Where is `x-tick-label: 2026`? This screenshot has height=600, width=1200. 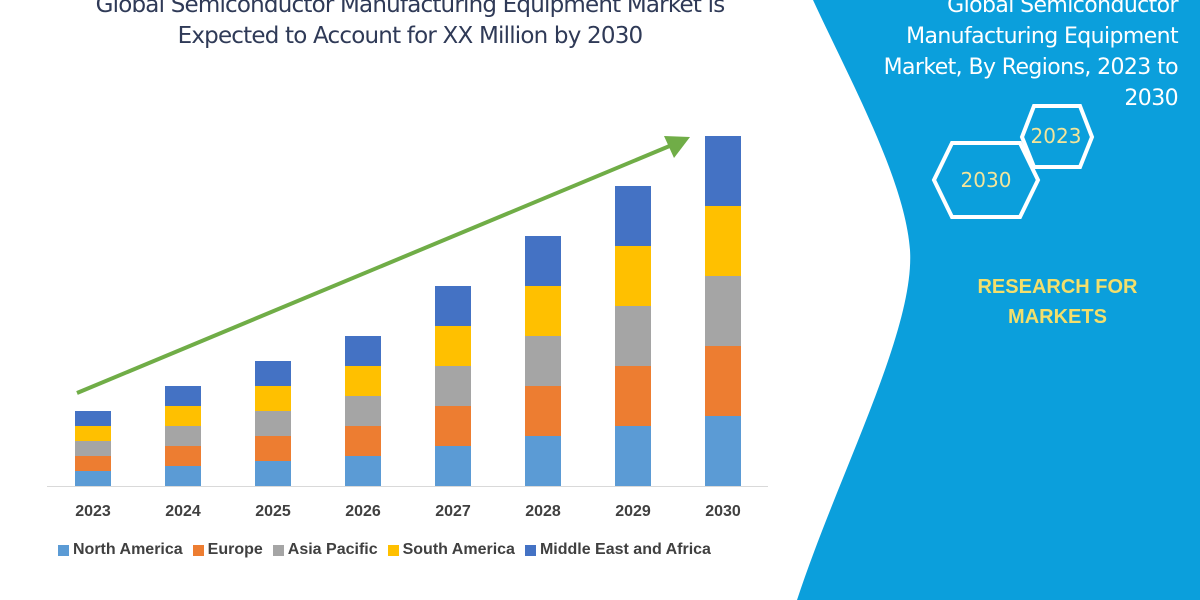
x-tick-label: 2026 is located at coordinates (363, 511).